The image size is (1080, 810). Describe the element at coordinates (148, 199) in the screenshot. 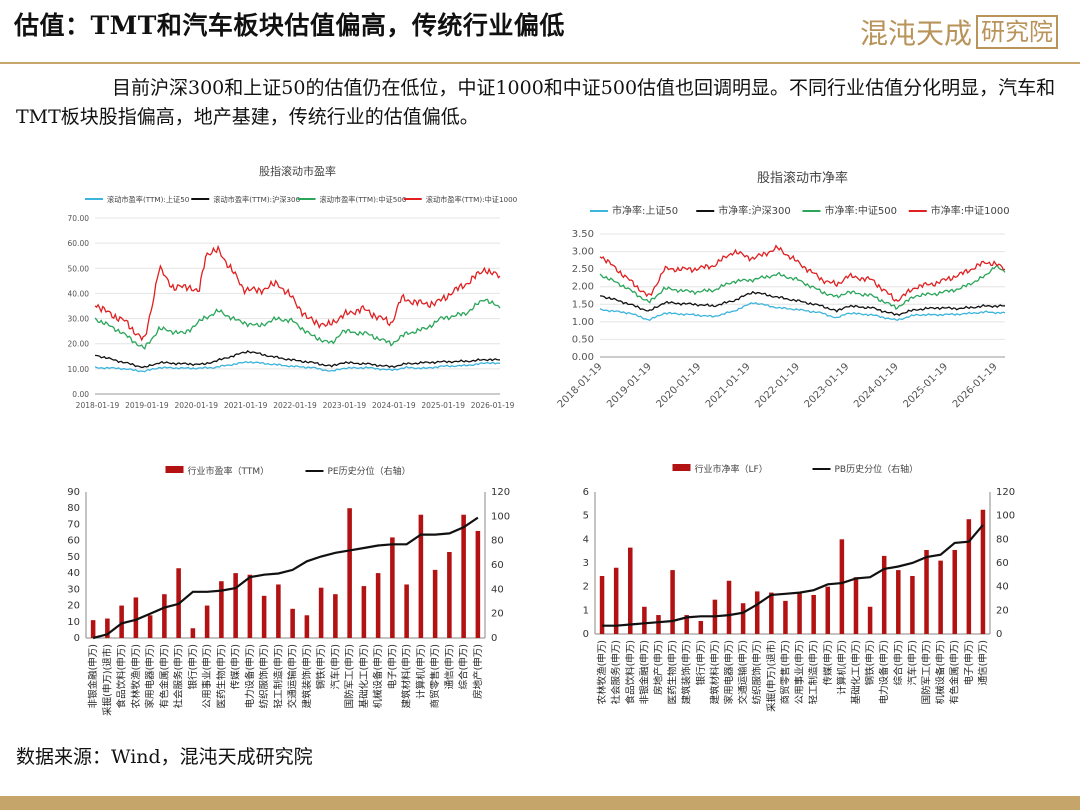

I see `legend-label: 滚动市盈率(TTM):上证50` at that location.